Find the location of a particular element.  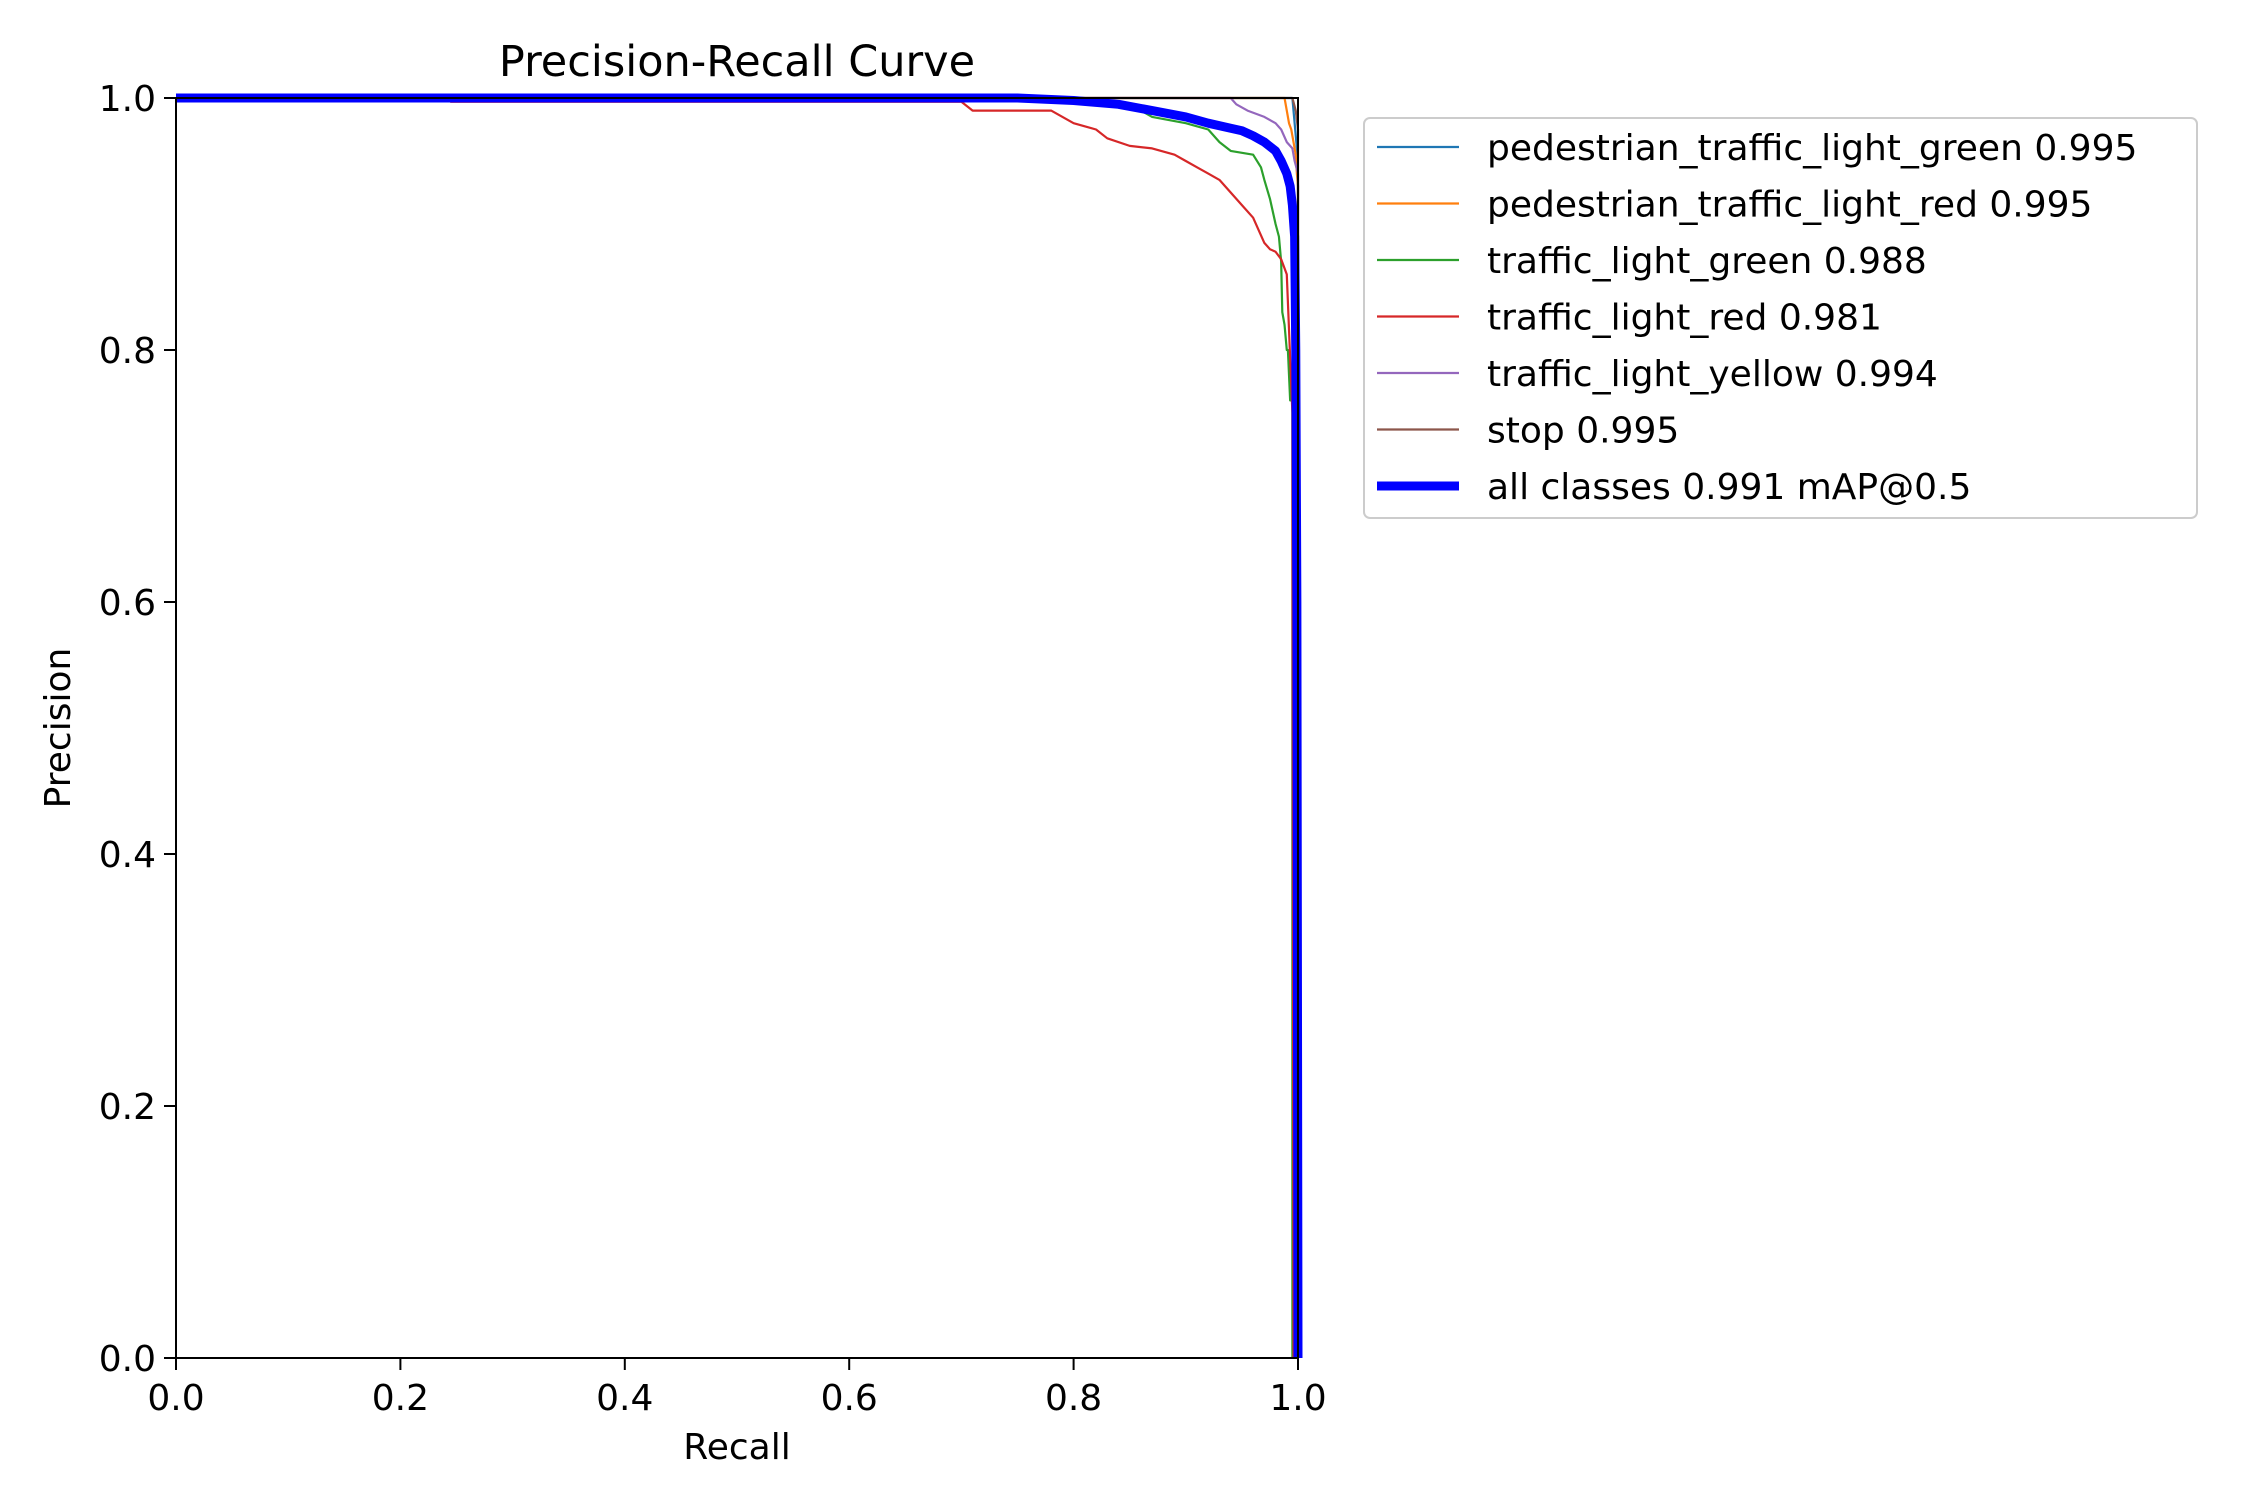

y-tick-label: 1.0 is located at coordinates (127, 99).